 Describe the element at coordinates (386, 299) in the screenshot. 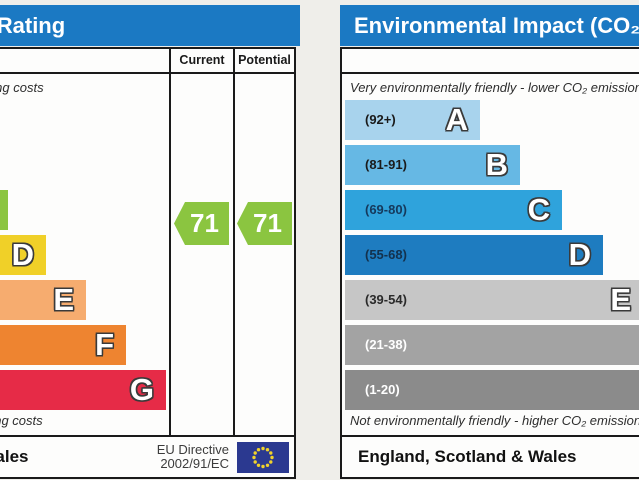

I see `band-range: (39-54)` at that location.